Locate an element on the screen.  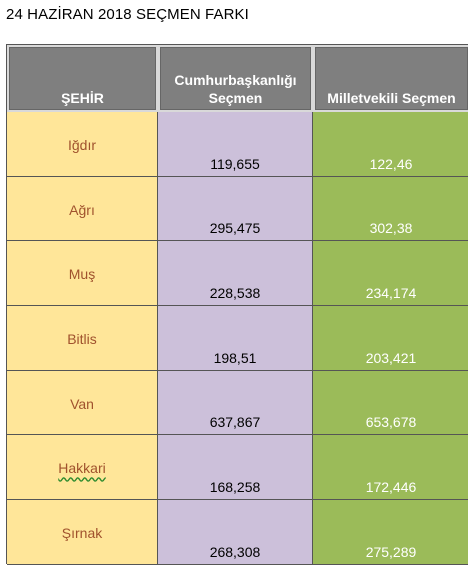
presidential-cell: 228,538 is located at coordinates (235, 274).